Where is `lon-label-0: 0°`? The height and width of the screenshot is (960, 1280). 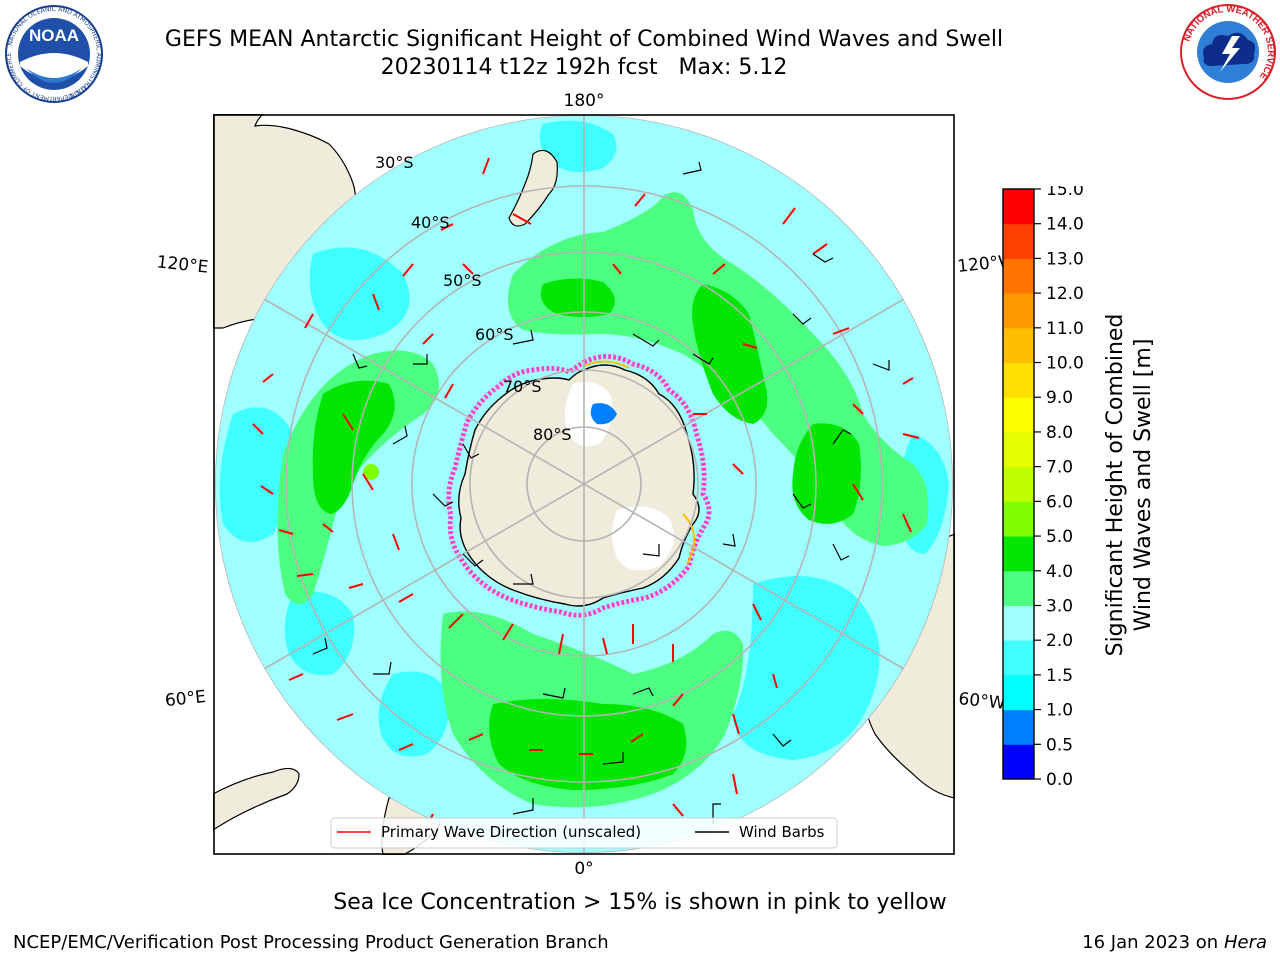
lon-label-0: 0° is located at coordinates (583, 869).